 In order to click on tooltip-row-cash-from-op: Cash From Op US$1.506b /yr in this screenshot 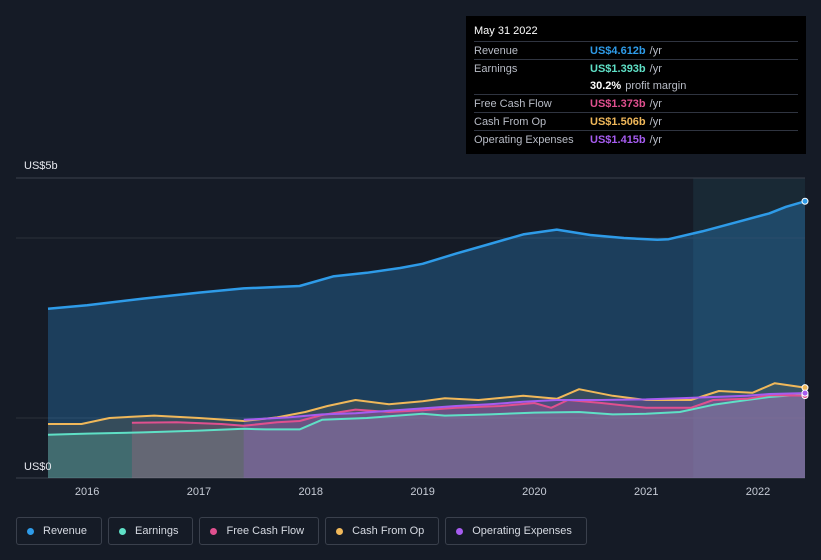, I will do `click(636, 121)`.